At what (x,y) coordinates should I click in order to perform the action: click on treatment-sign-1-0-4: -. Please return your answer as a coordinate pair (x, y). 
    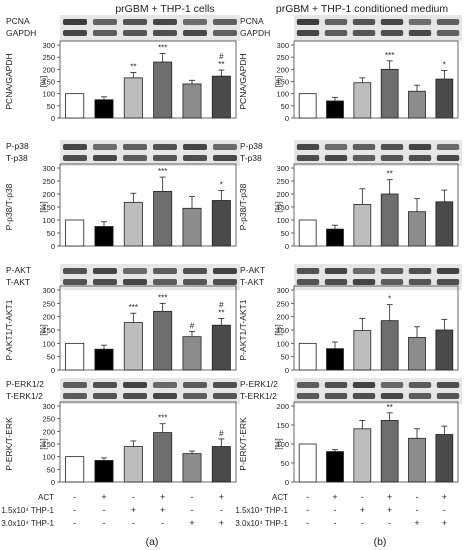
    Looking at the image, I should click on (417, 497).